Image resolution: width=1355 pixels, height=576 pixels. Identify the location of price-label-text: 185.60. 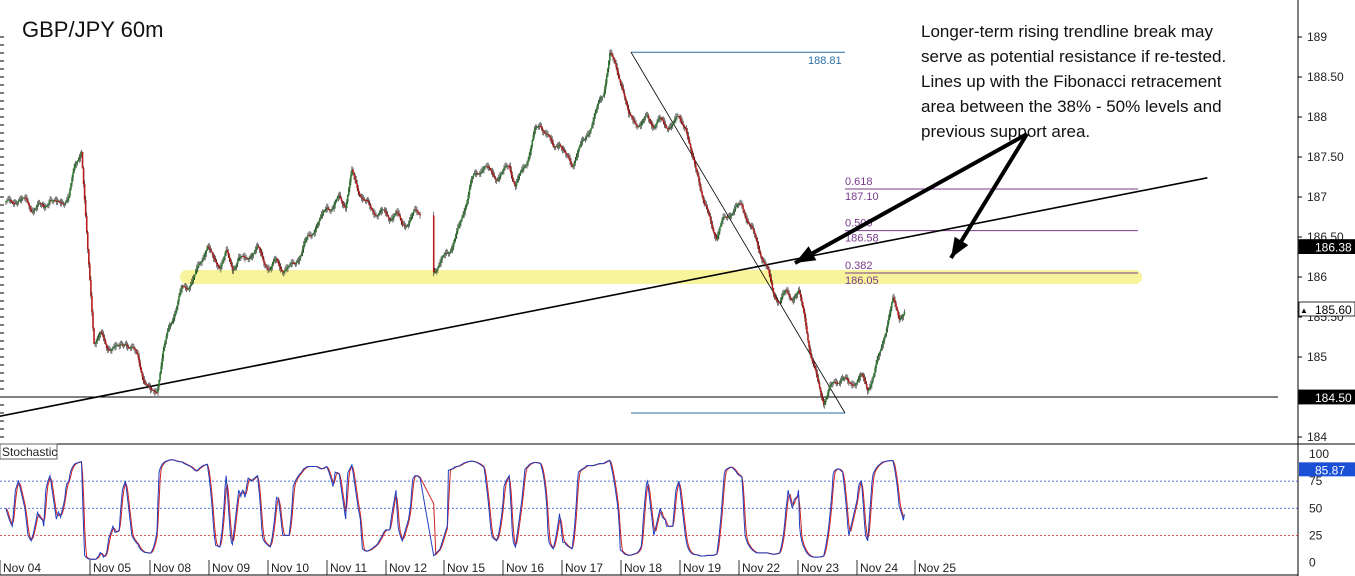
(1333, 310).